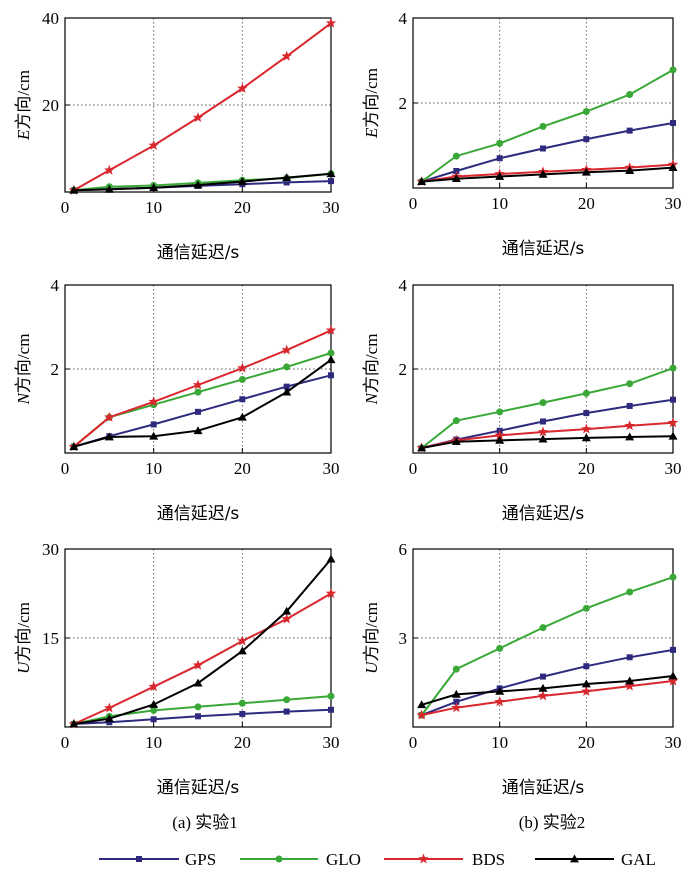 The width and height of the screenshot is (700, 876). What do you see at coordinates (552, 822) in the screenshot?
I see `caption-right: (b) 实验2` at bounding box center [552, 822].